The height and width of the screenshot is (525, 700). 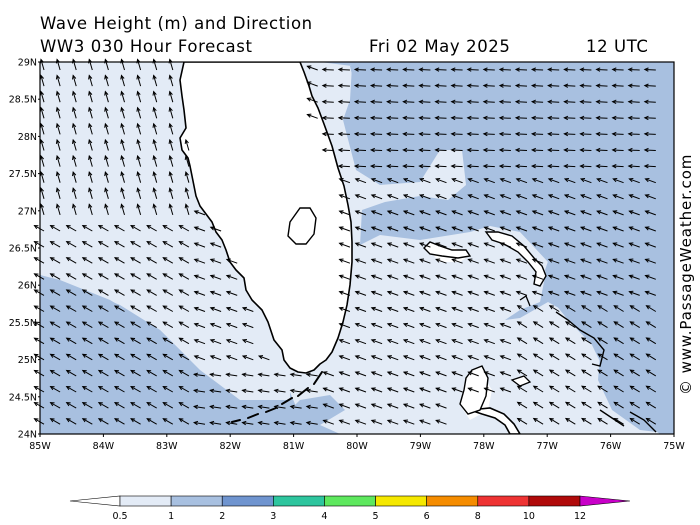 What do you see at coordinates (27, 211) in the screenshot?
I see `lat-label: 27N` at bounding box center [27, 211].